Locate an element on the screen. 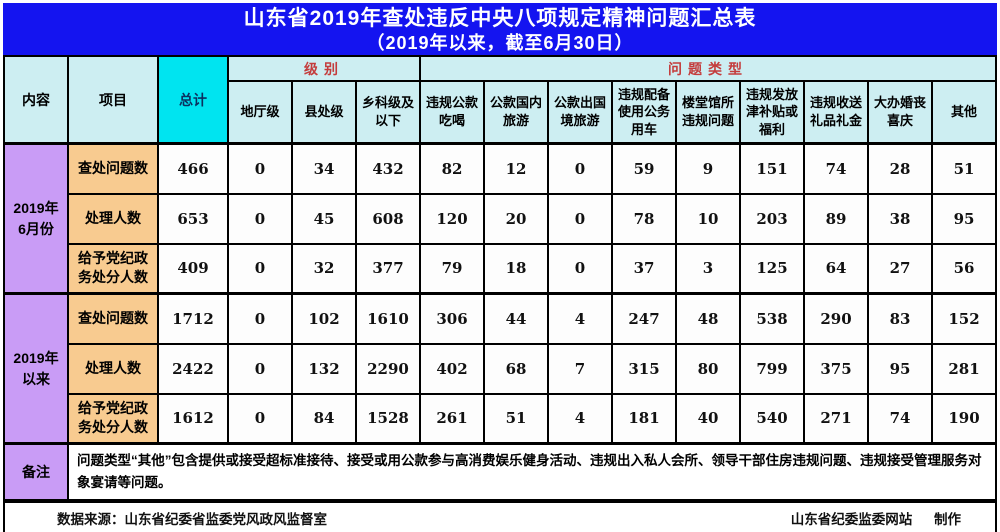 This screenshot has width=1000, height=532. data-cell: 45 is located at coordinates (324, 218).